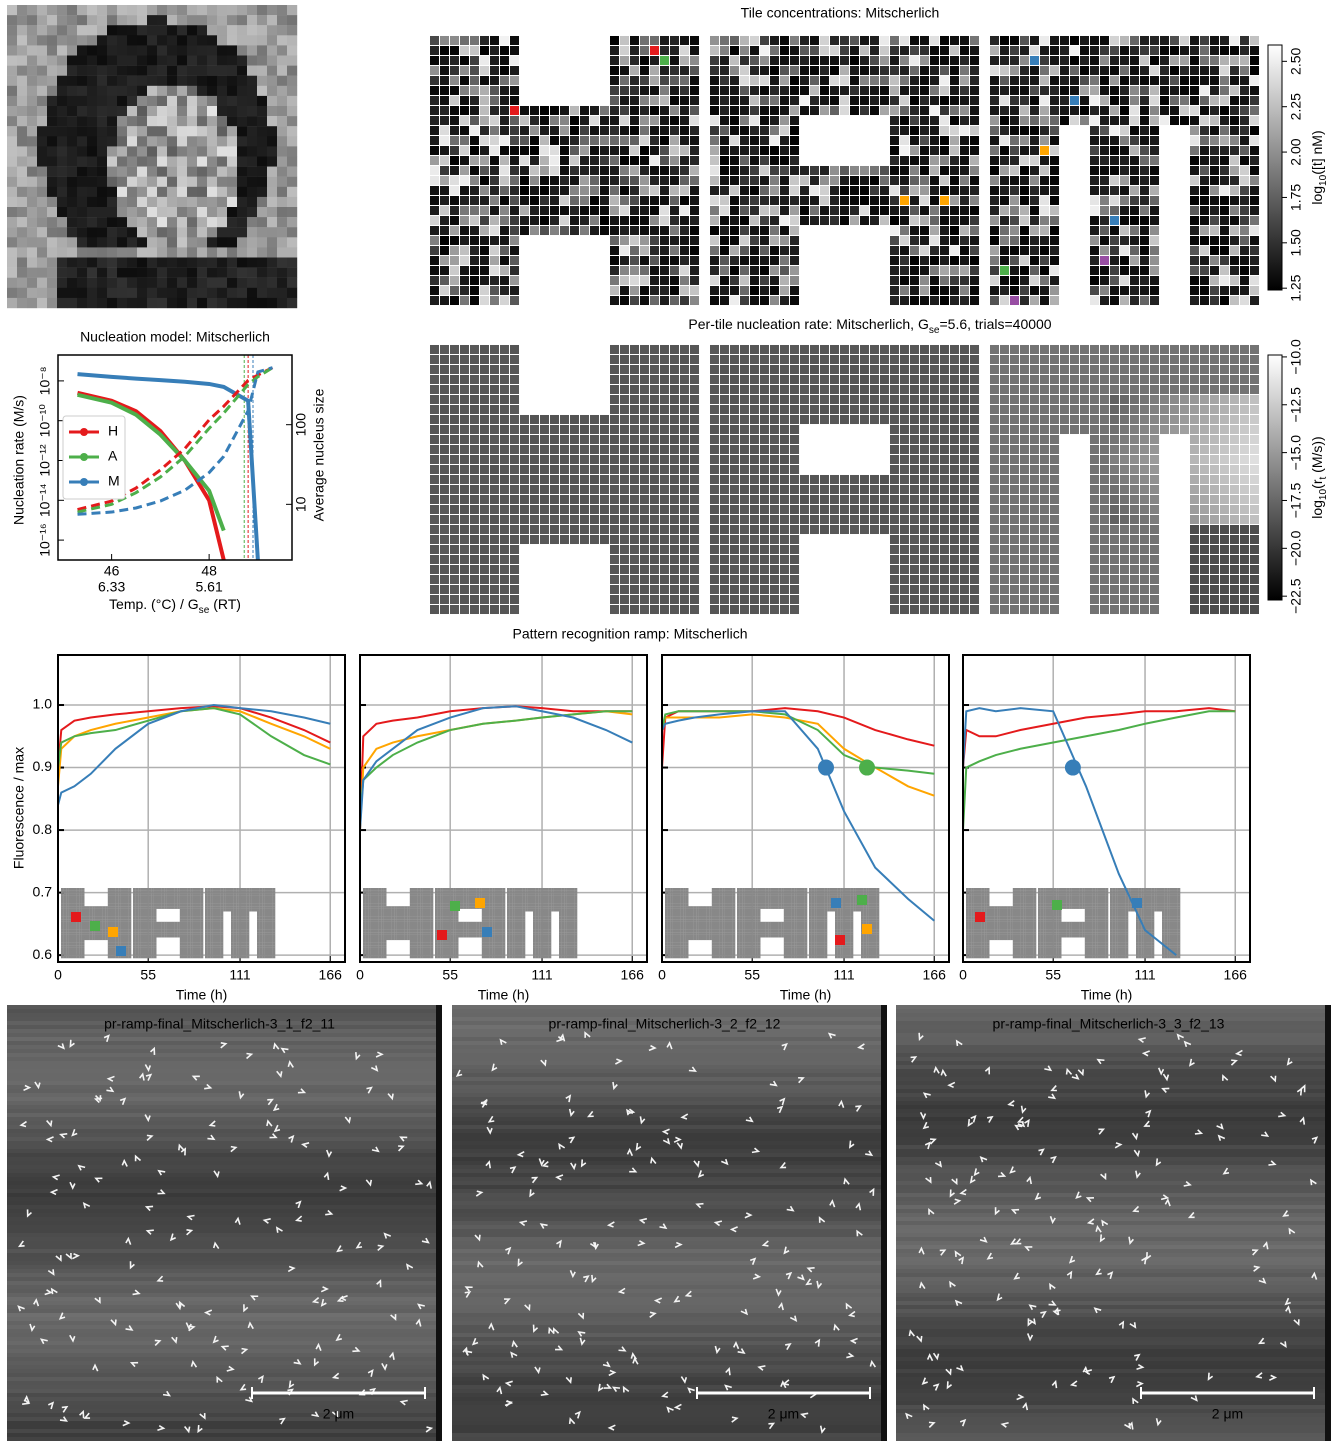 This screenshot has height=1441, width=1331. I want to click on x-tick-label: 166, so click(331, 975).